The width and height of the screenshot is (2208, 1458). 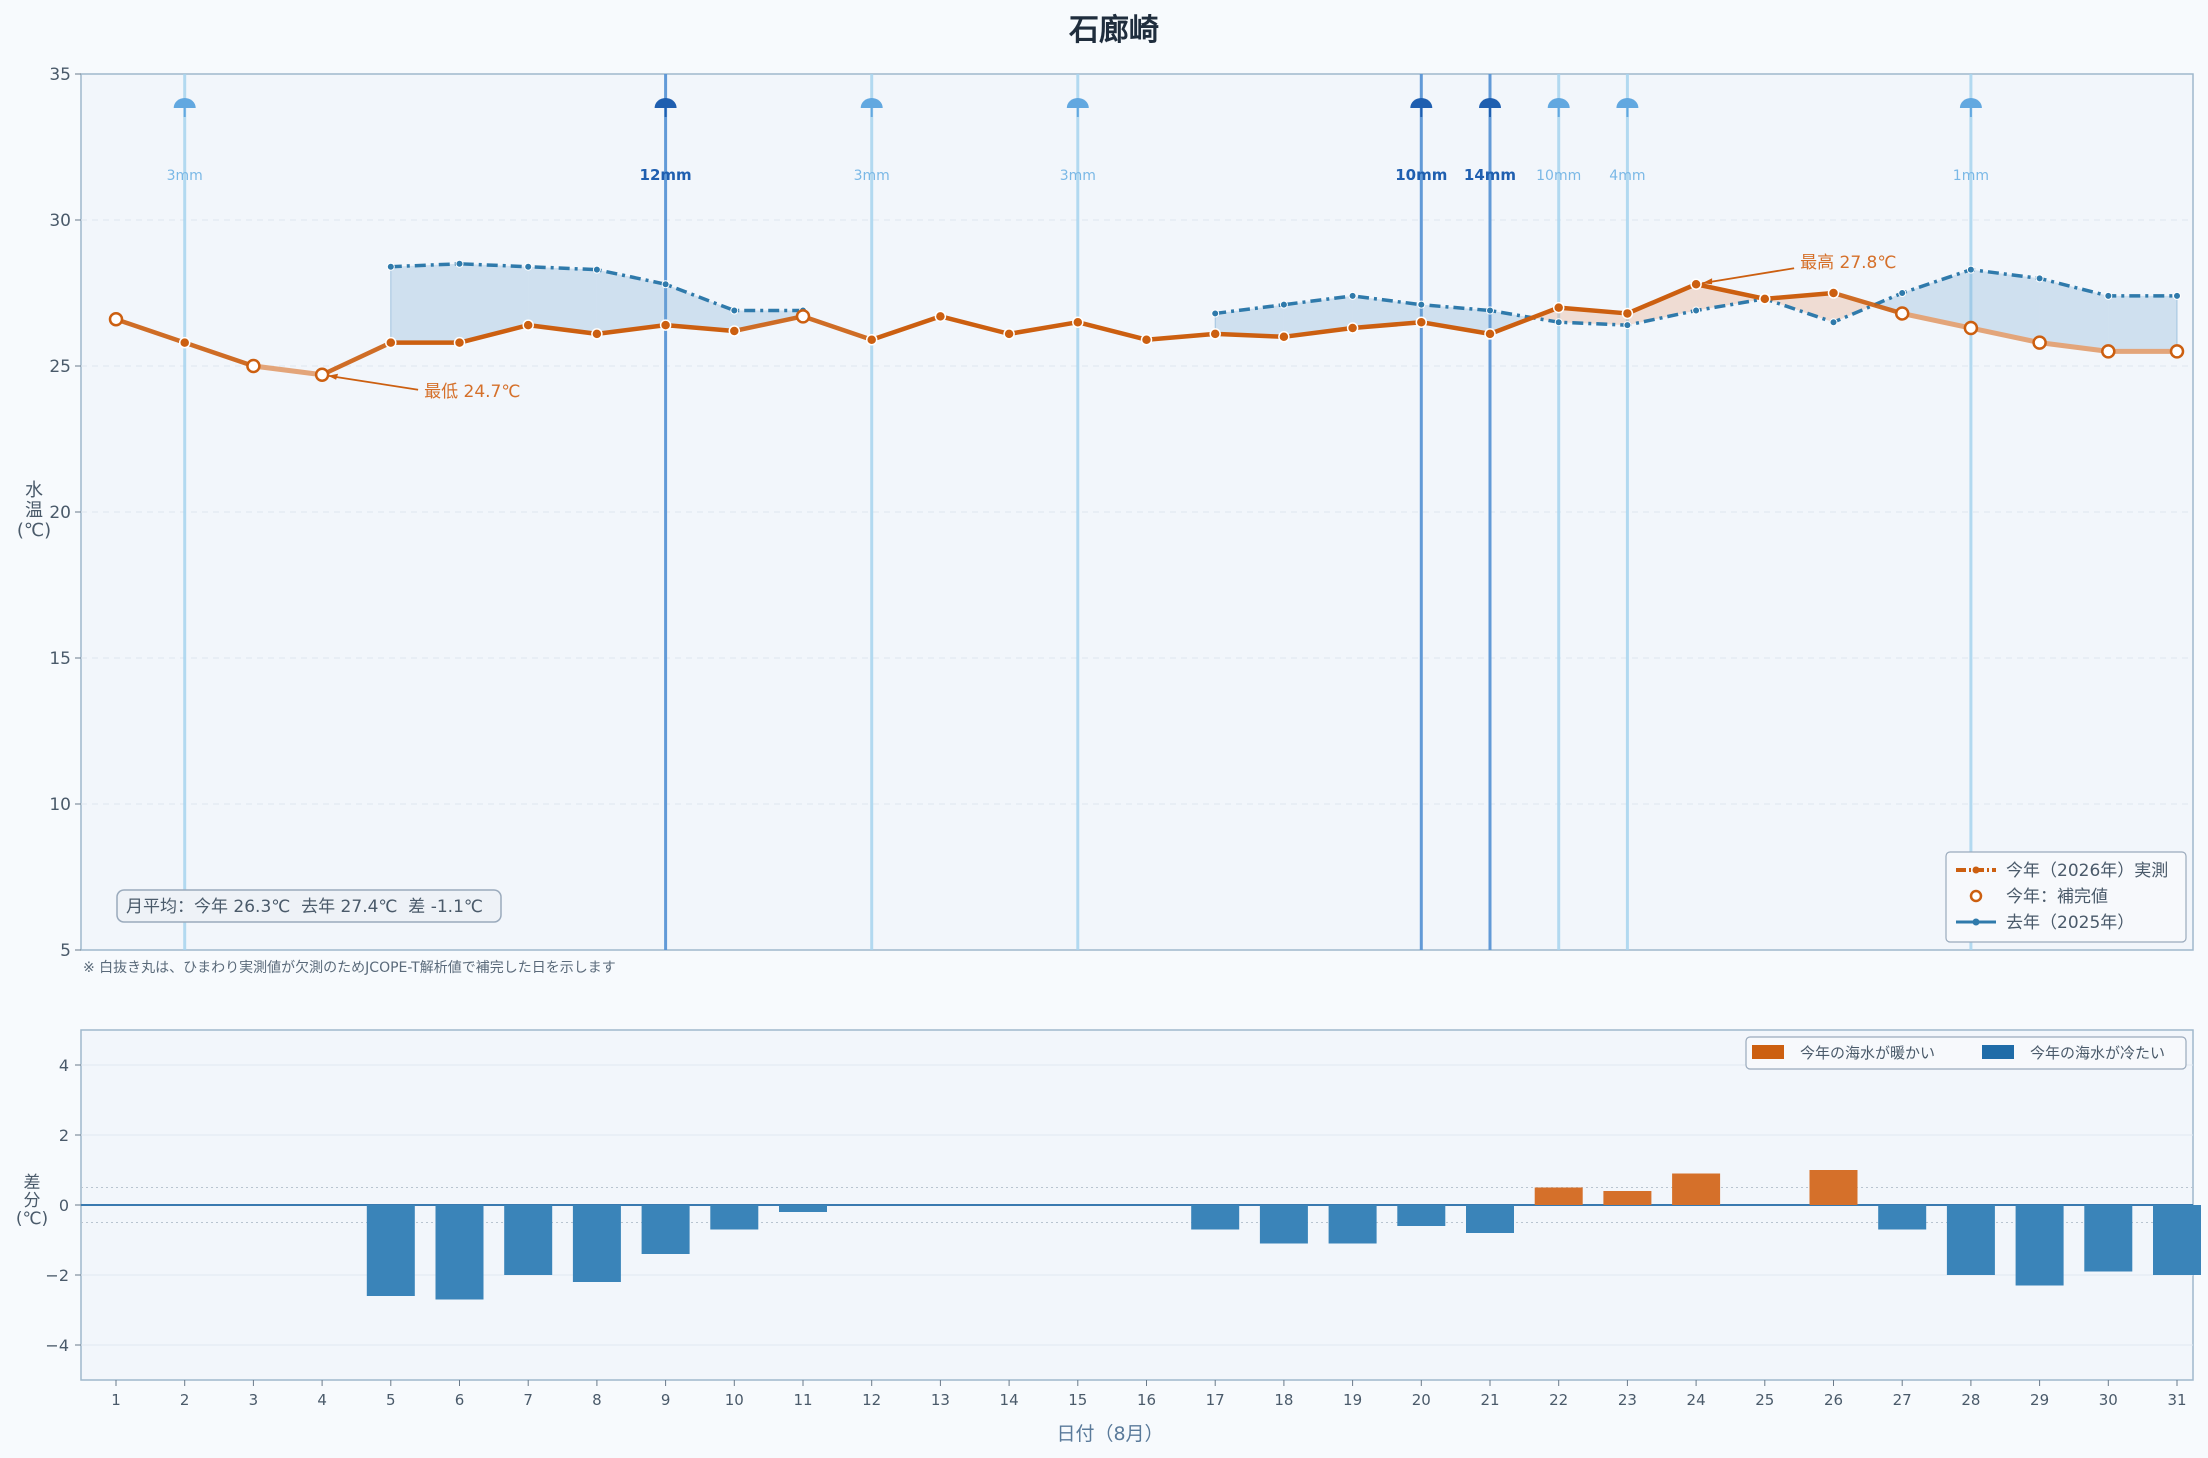 I want to click on min-annotation-arrow, so click(x=373, y=382).